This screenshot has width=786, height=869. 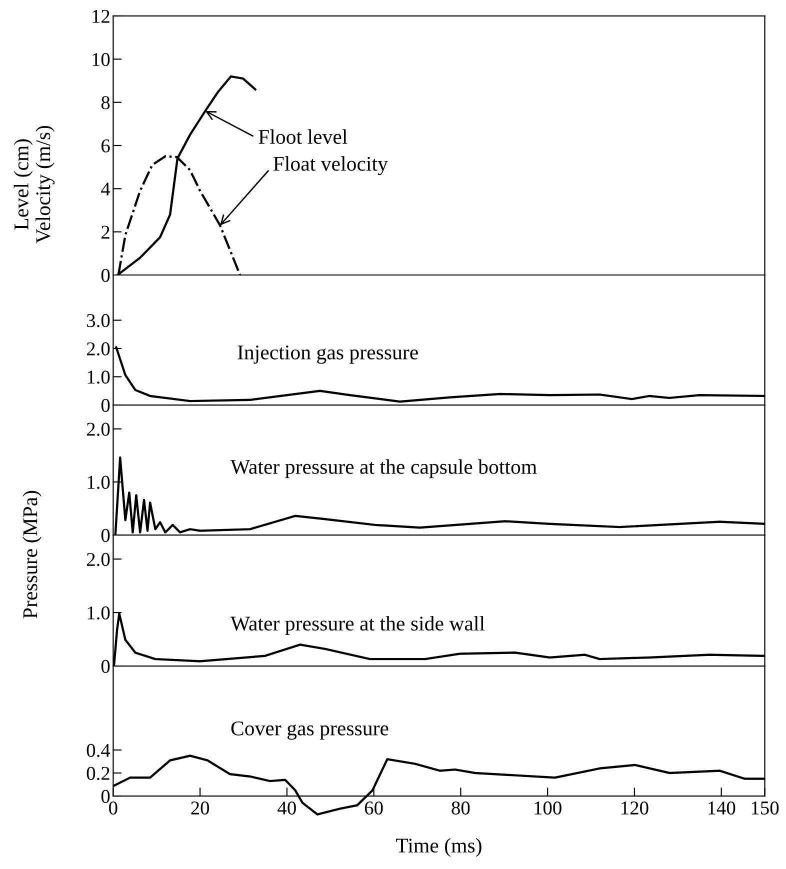 I want to click on x-tick-label: 150, so click(x=765, y=808).